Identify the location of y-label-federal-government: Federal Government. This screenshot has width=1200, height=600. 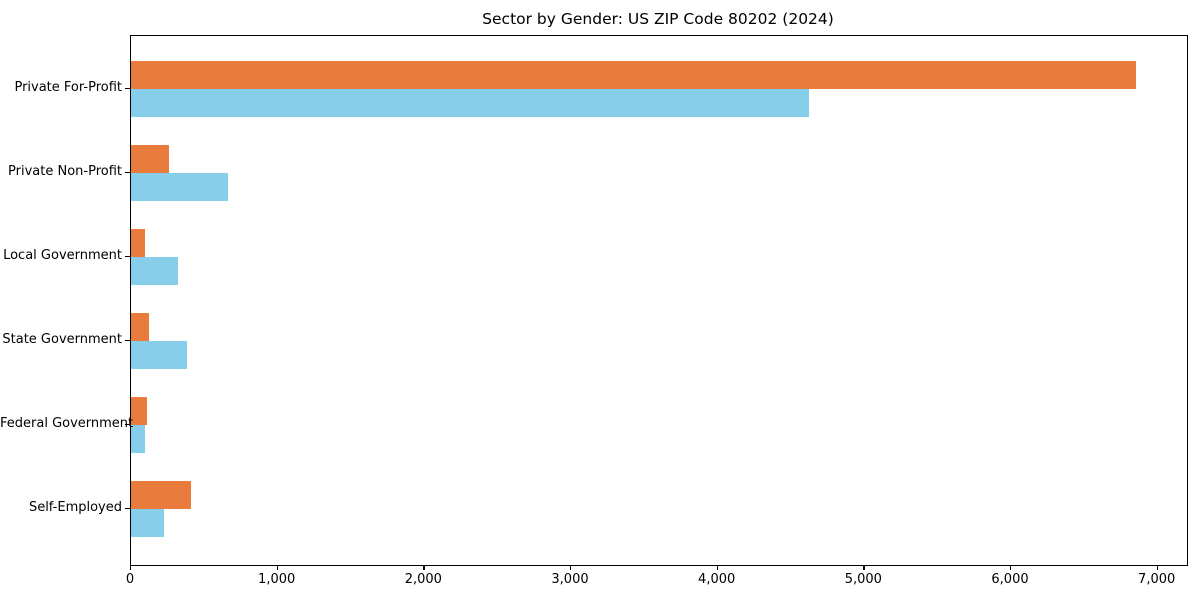
(67, 423).